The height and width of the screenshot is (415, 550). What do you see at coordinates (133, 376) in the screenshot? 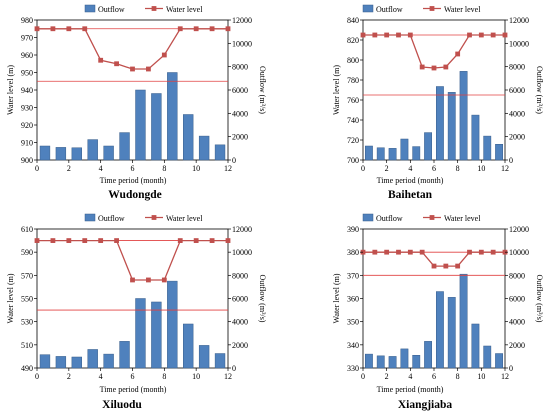
I see `x-tick-label: 6` at bounding box center [133, 376].